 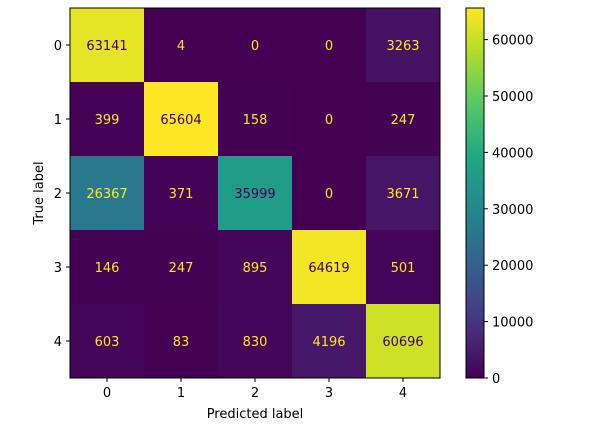 What do you see at coordinates (496, 379) in the screenshot?
I see `colorbar-tick-label: 0` at bounding box center [496, 379].